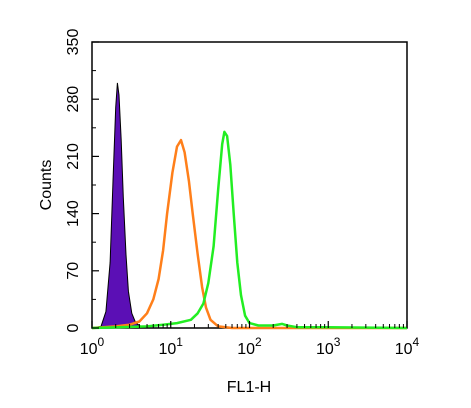 This screenshot has height=408, width=471. I want to click on x-tick-label: 10², so click(249, 346).